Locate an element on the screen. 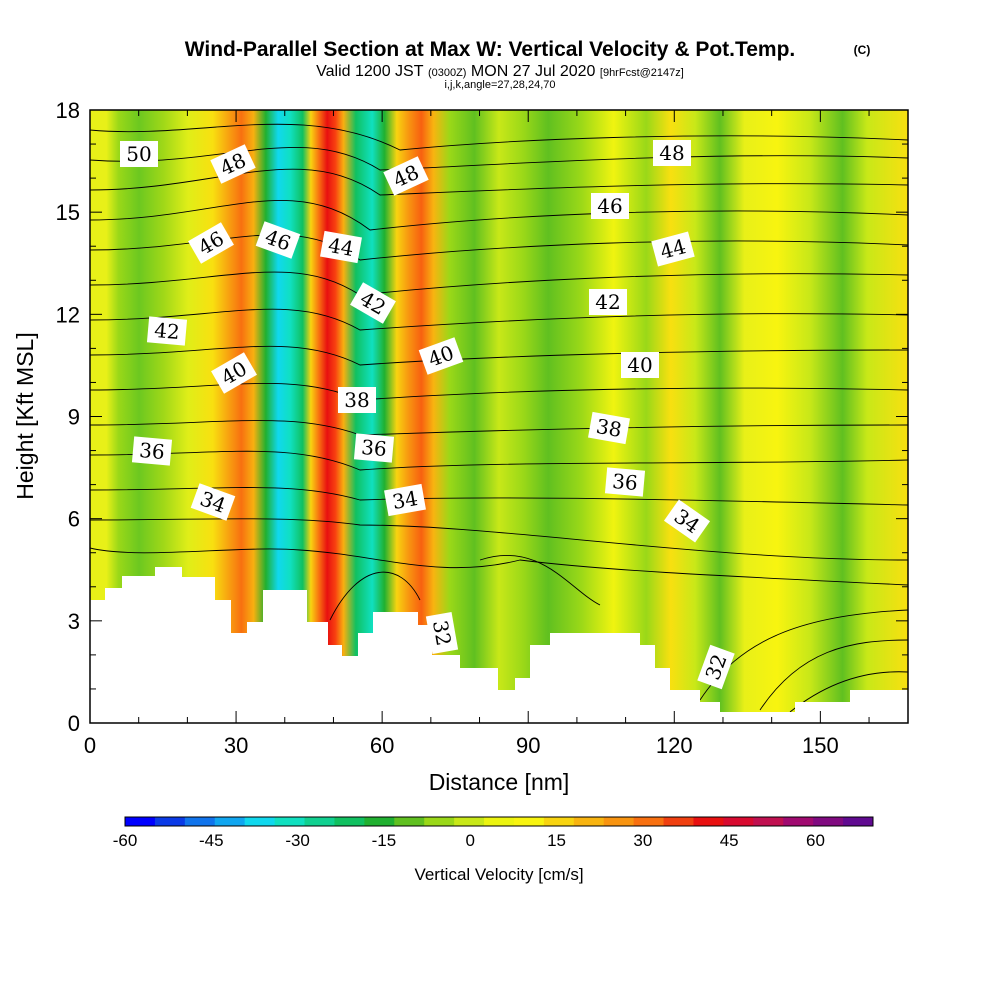  colorbar-tick-label: -45 is located at coordinates (211, 840).